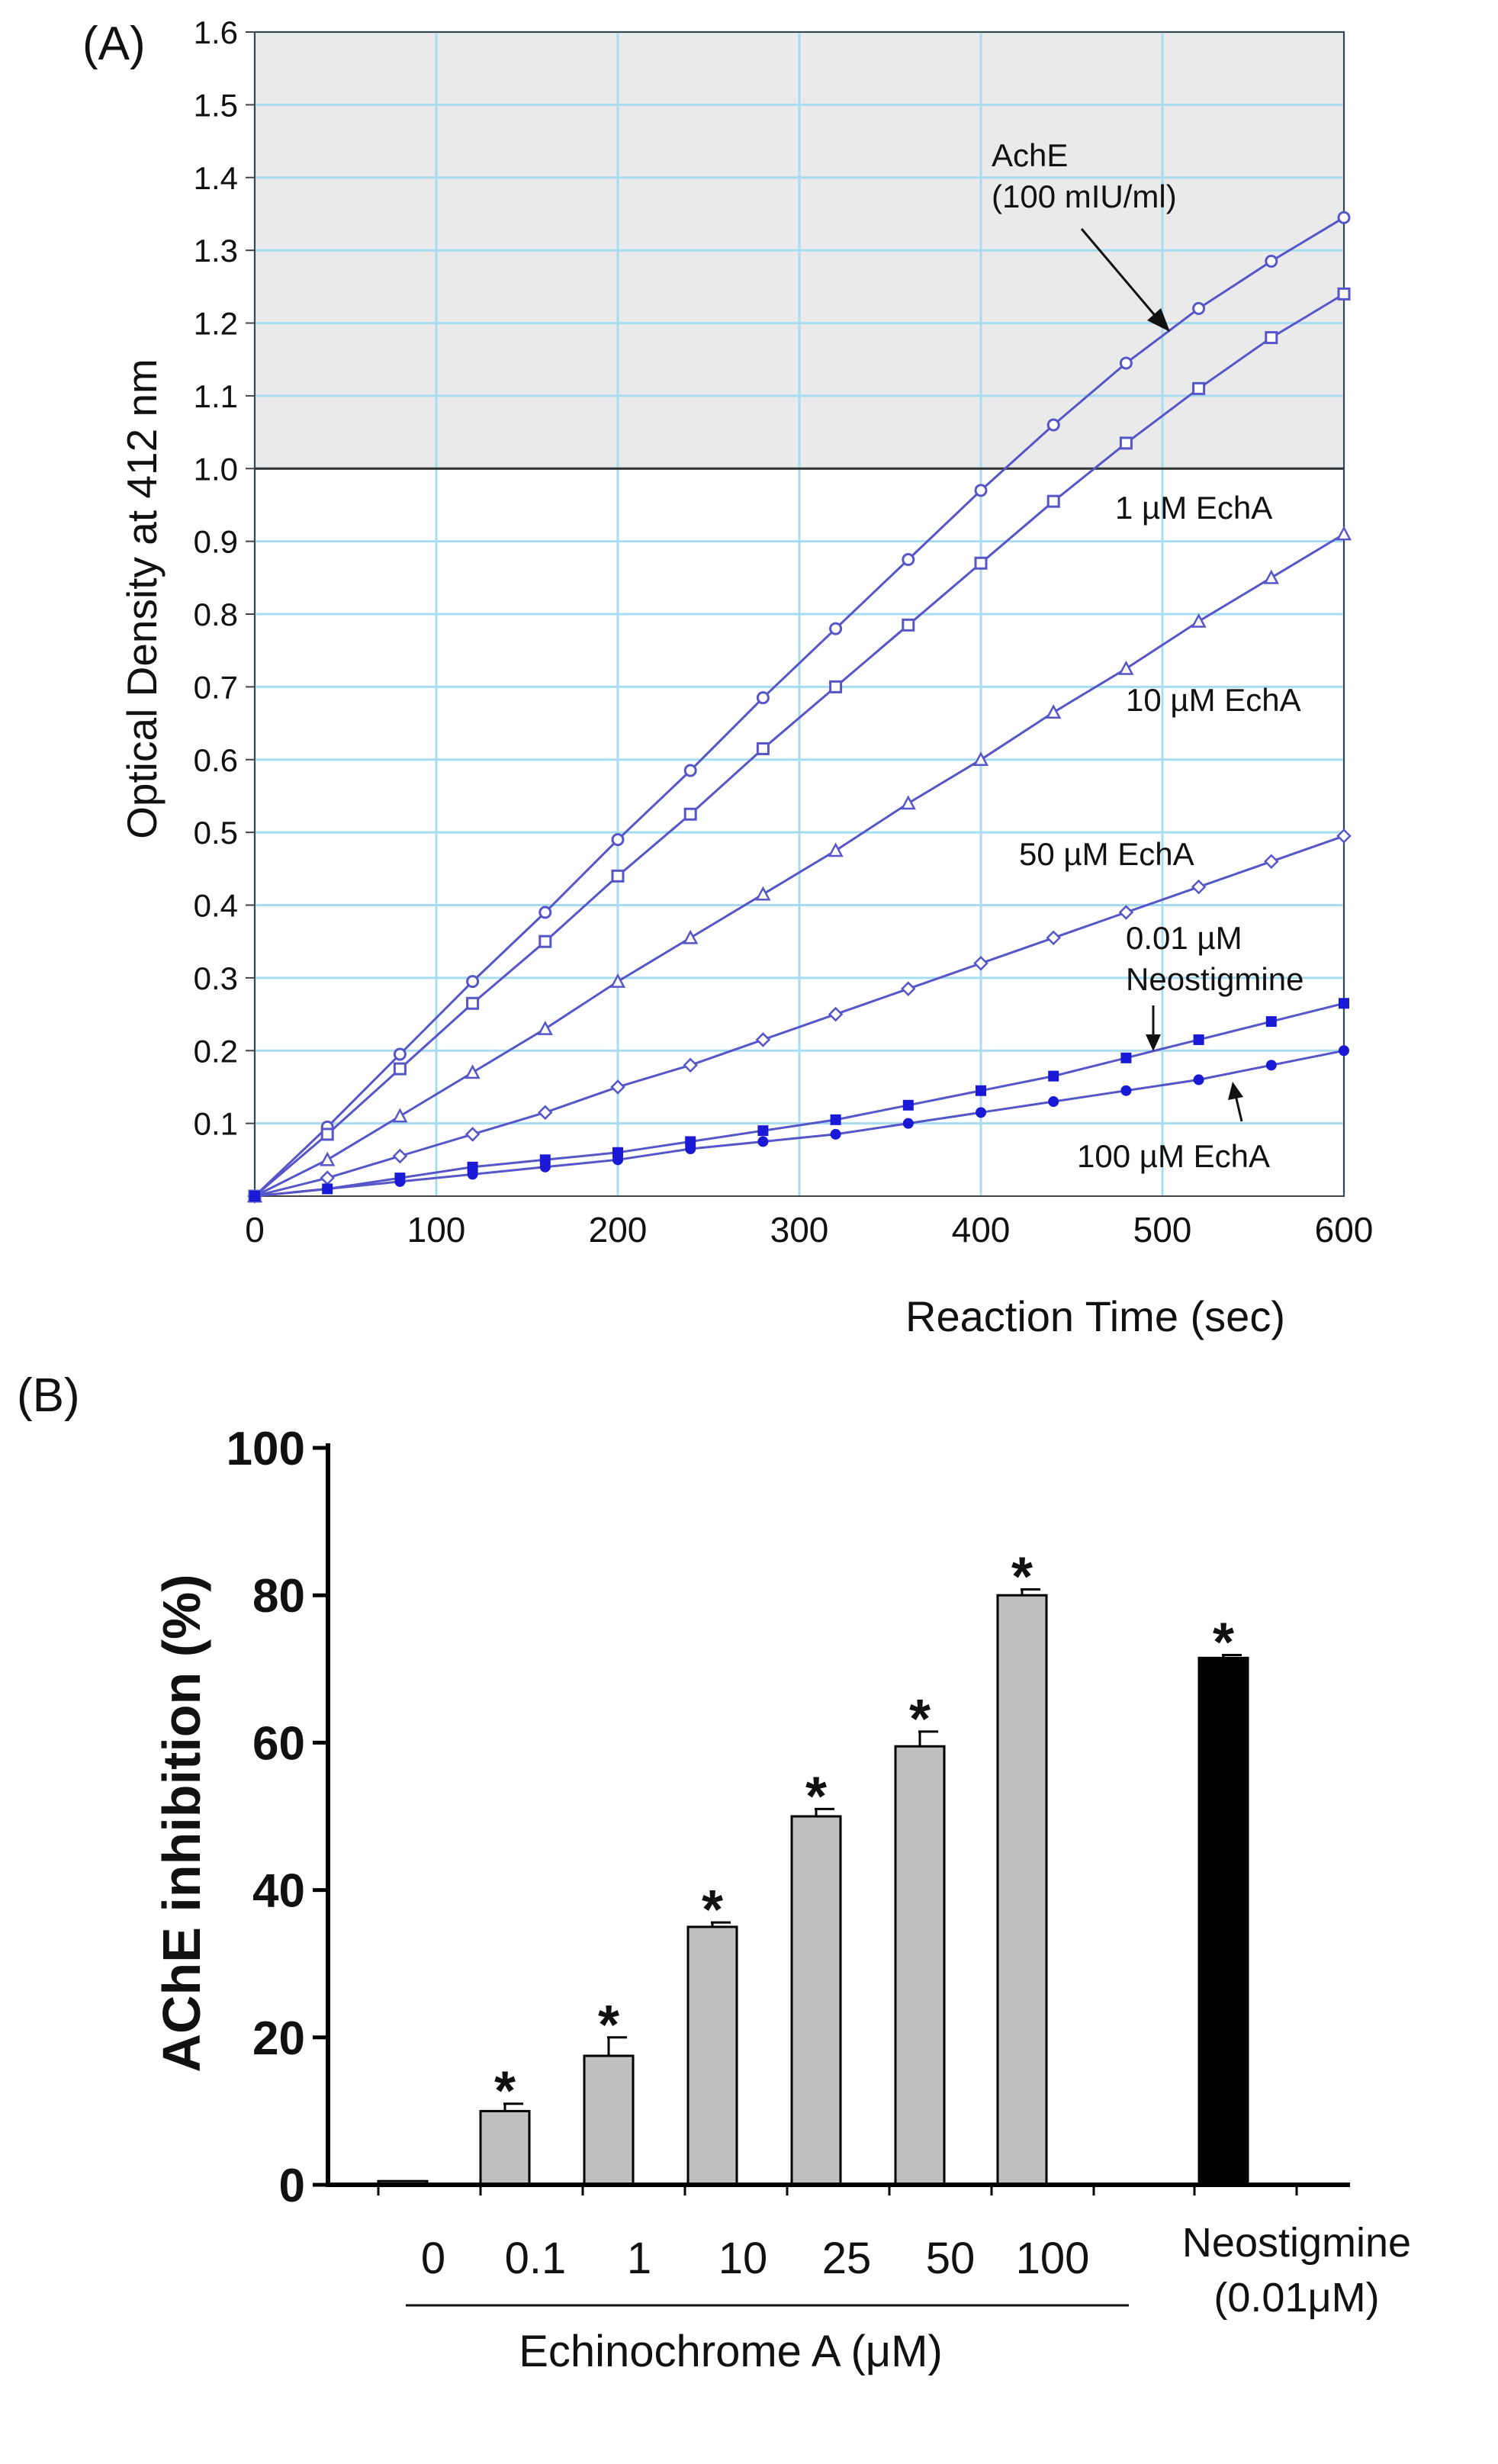  I want to click on y-tick-label: 1.2, so click(216, 324).